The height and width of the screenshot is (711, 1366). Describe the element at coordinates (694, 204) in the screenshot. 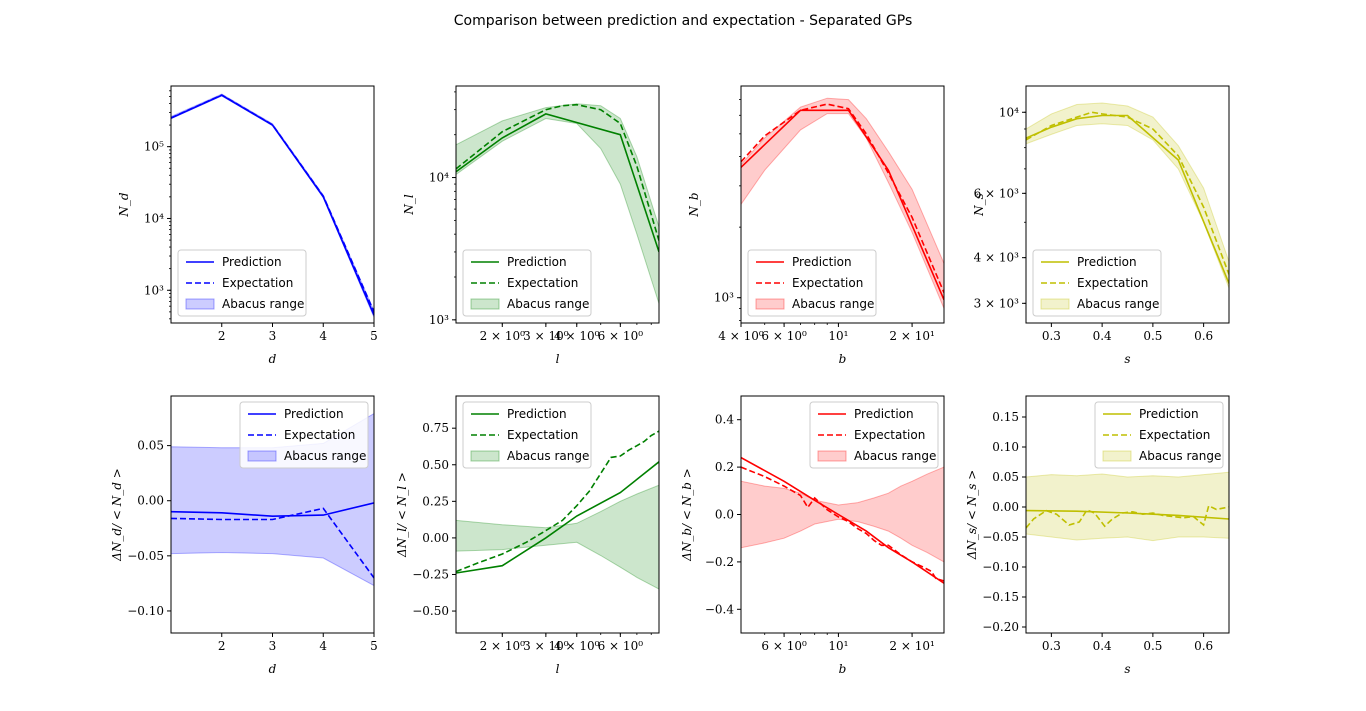

I see `y-axis-label: N_b` at that location.